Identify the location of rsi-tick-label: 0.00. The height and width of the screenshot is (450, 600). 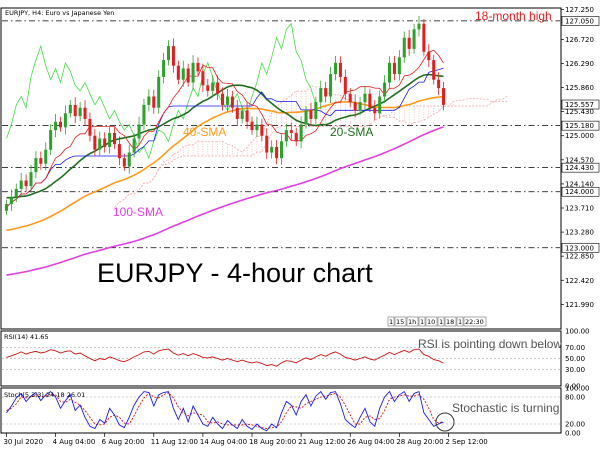
(573, 387).